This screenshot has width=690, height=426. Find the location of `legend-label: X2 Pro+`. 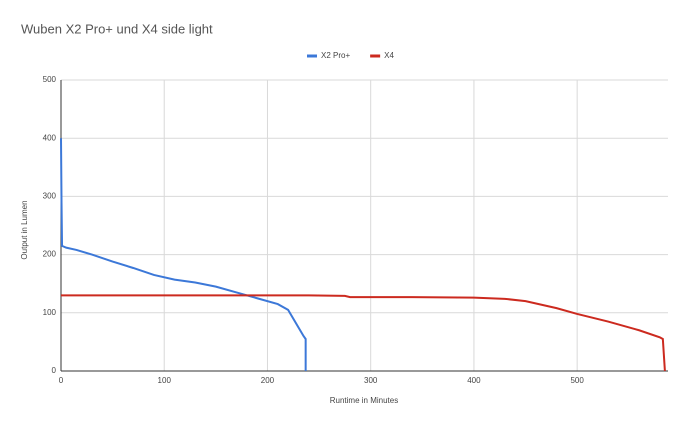

legend-label: X2 Pro+ is located at coordinates (335, 55).